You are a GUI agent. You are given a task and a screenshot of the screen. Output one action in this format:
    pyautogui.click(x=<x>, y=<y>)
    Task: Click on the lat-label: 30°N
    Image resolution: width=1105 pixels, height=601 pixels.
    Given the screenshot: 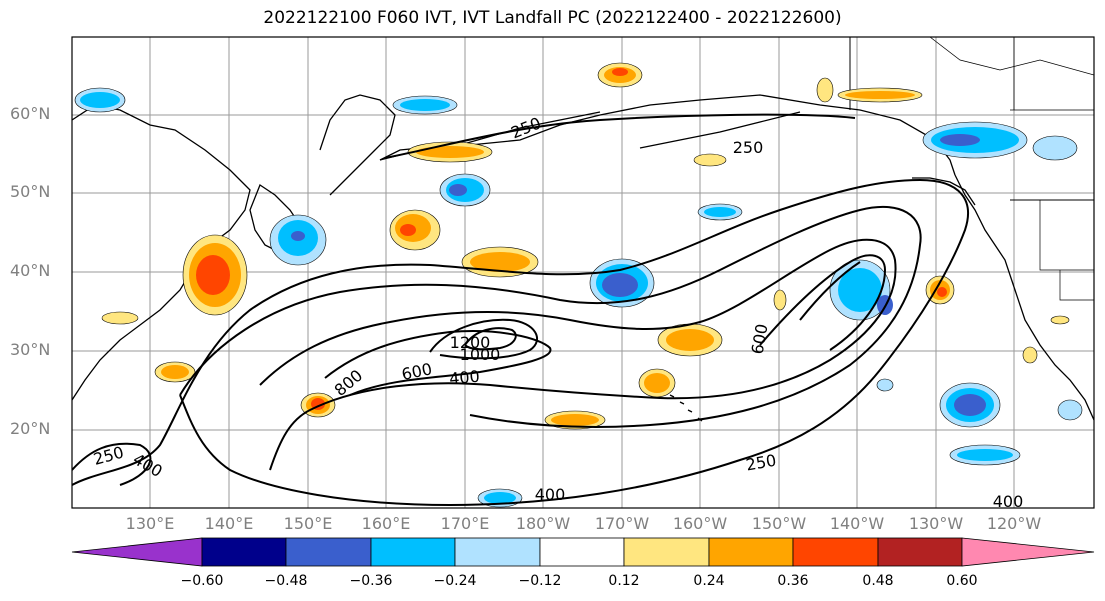 What is the action you would take?
    pyautogui.click(x=30, y=349)
    